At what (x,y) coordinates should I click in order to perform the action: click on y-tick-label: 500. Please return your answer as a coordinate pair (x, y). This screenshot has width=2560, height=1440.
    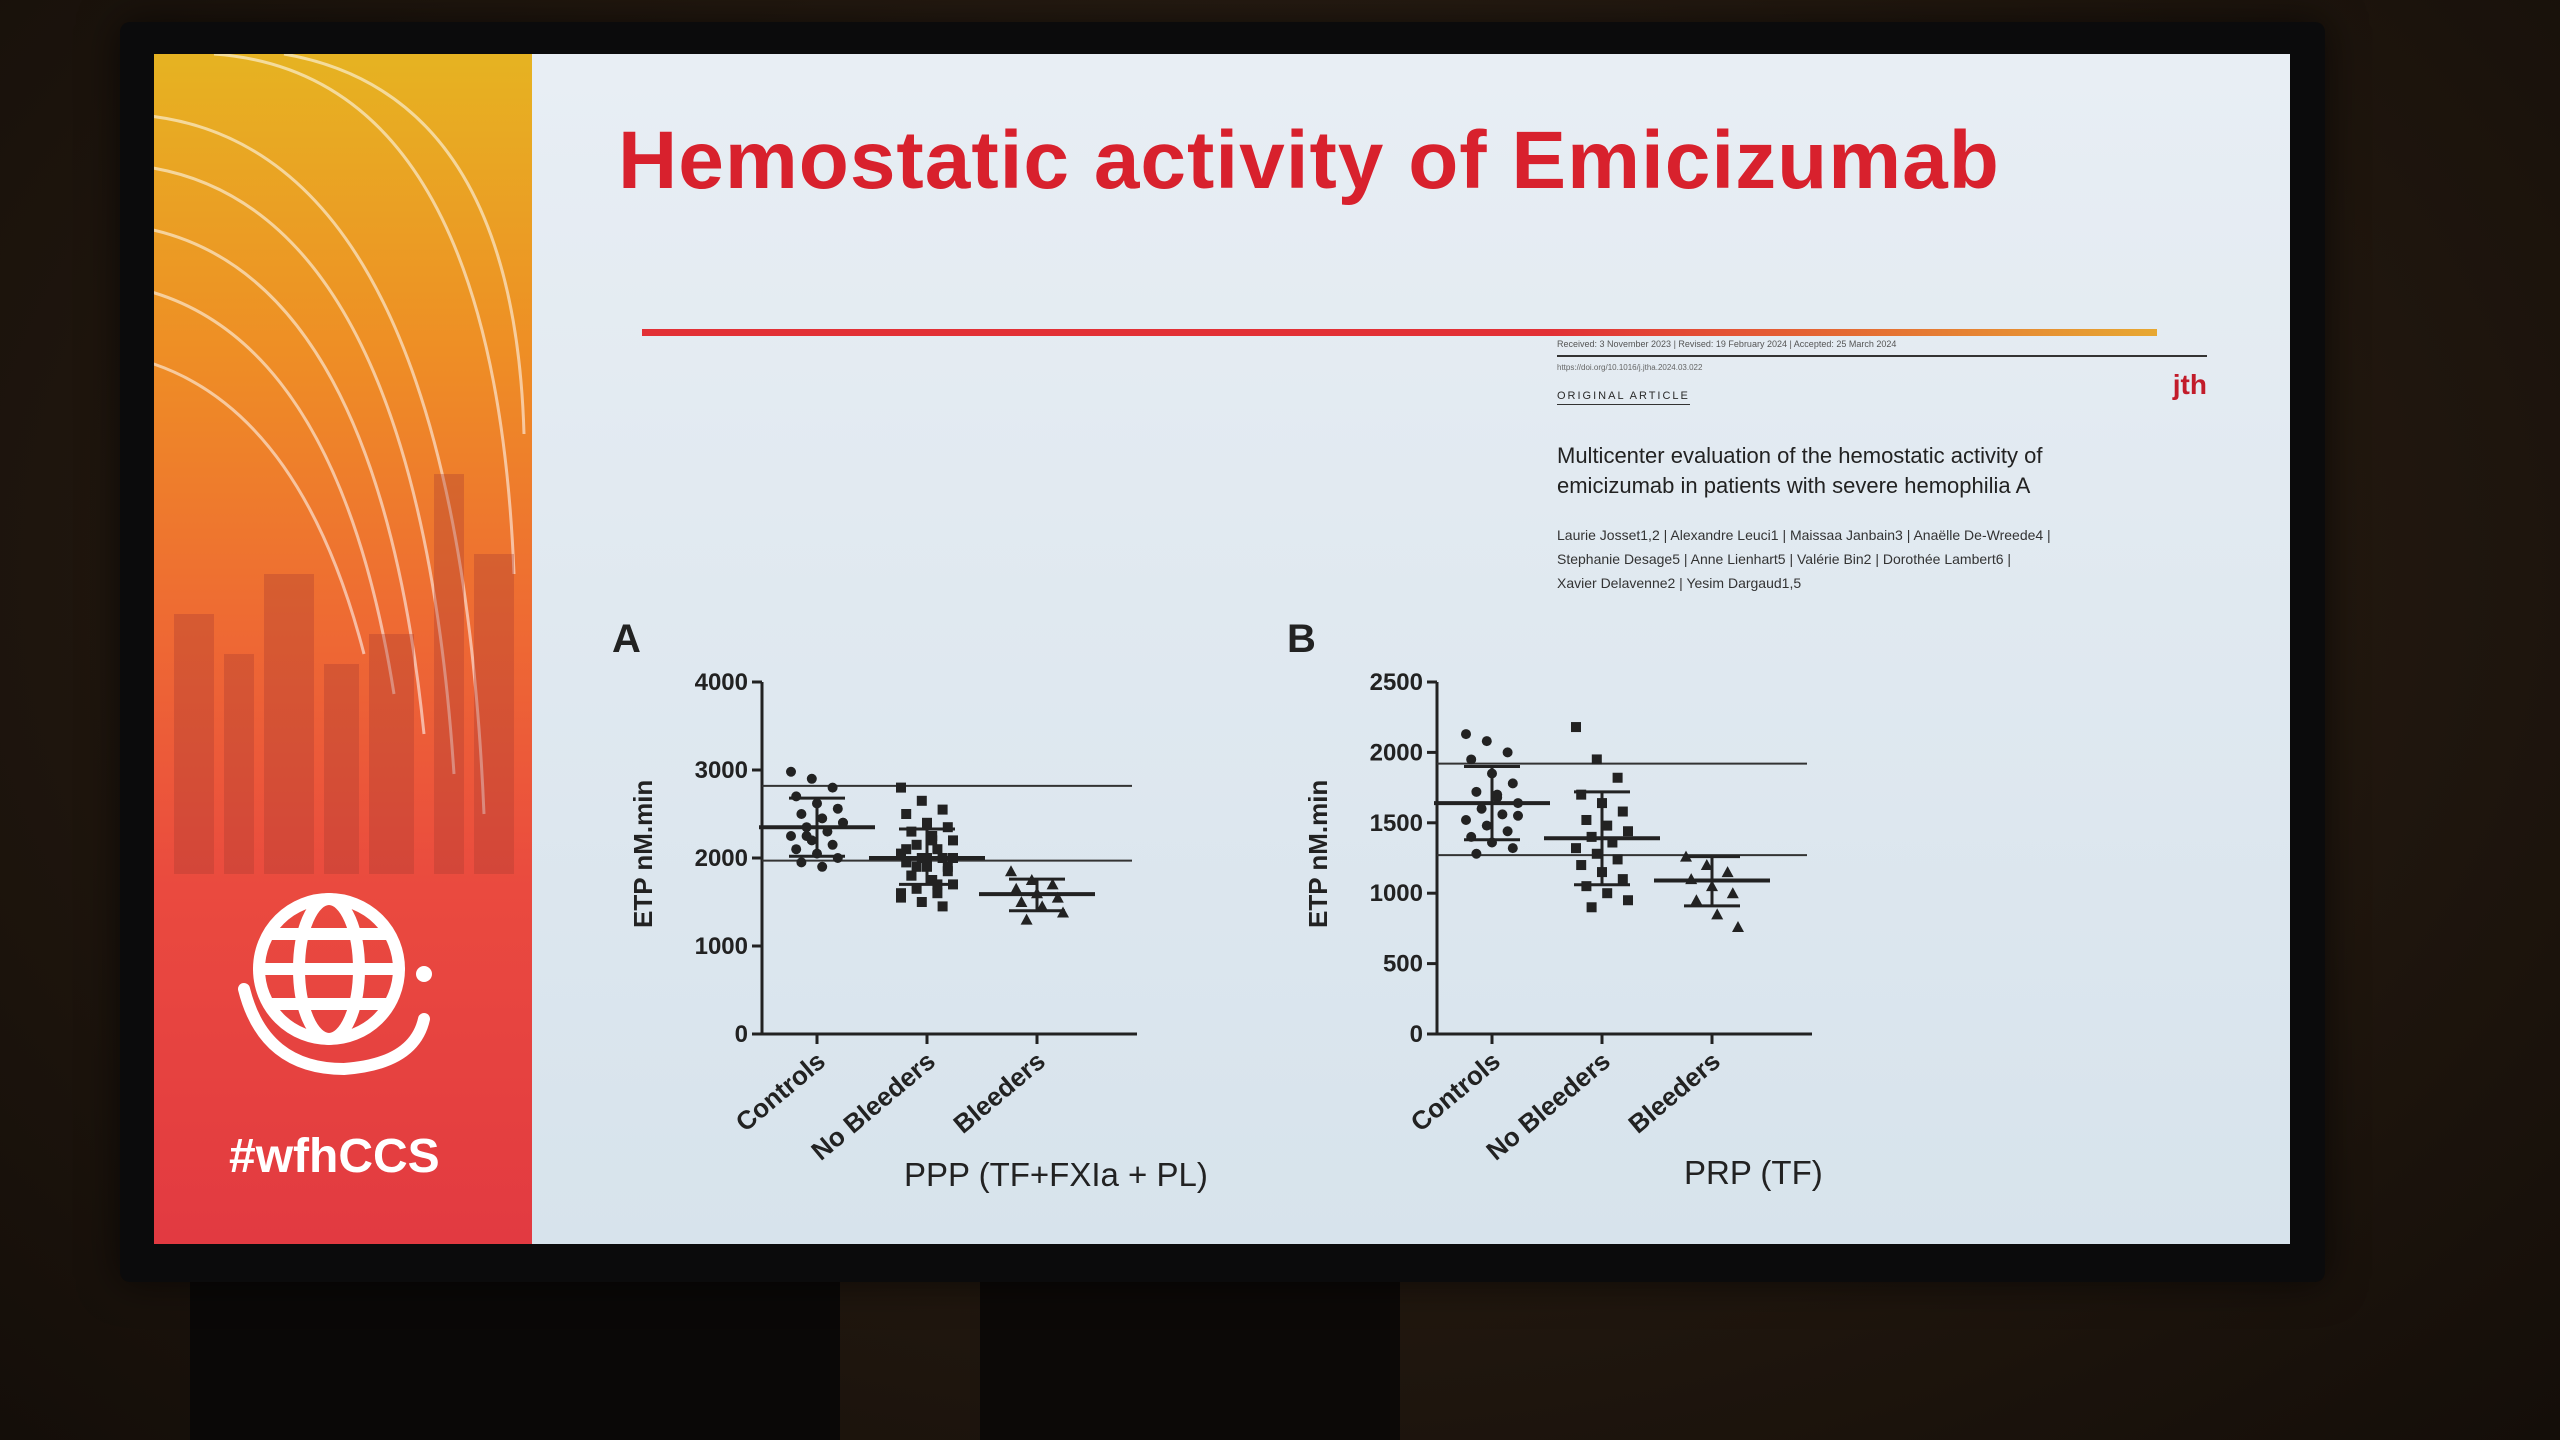
    Looking at the image, I should click on (1403, 964).